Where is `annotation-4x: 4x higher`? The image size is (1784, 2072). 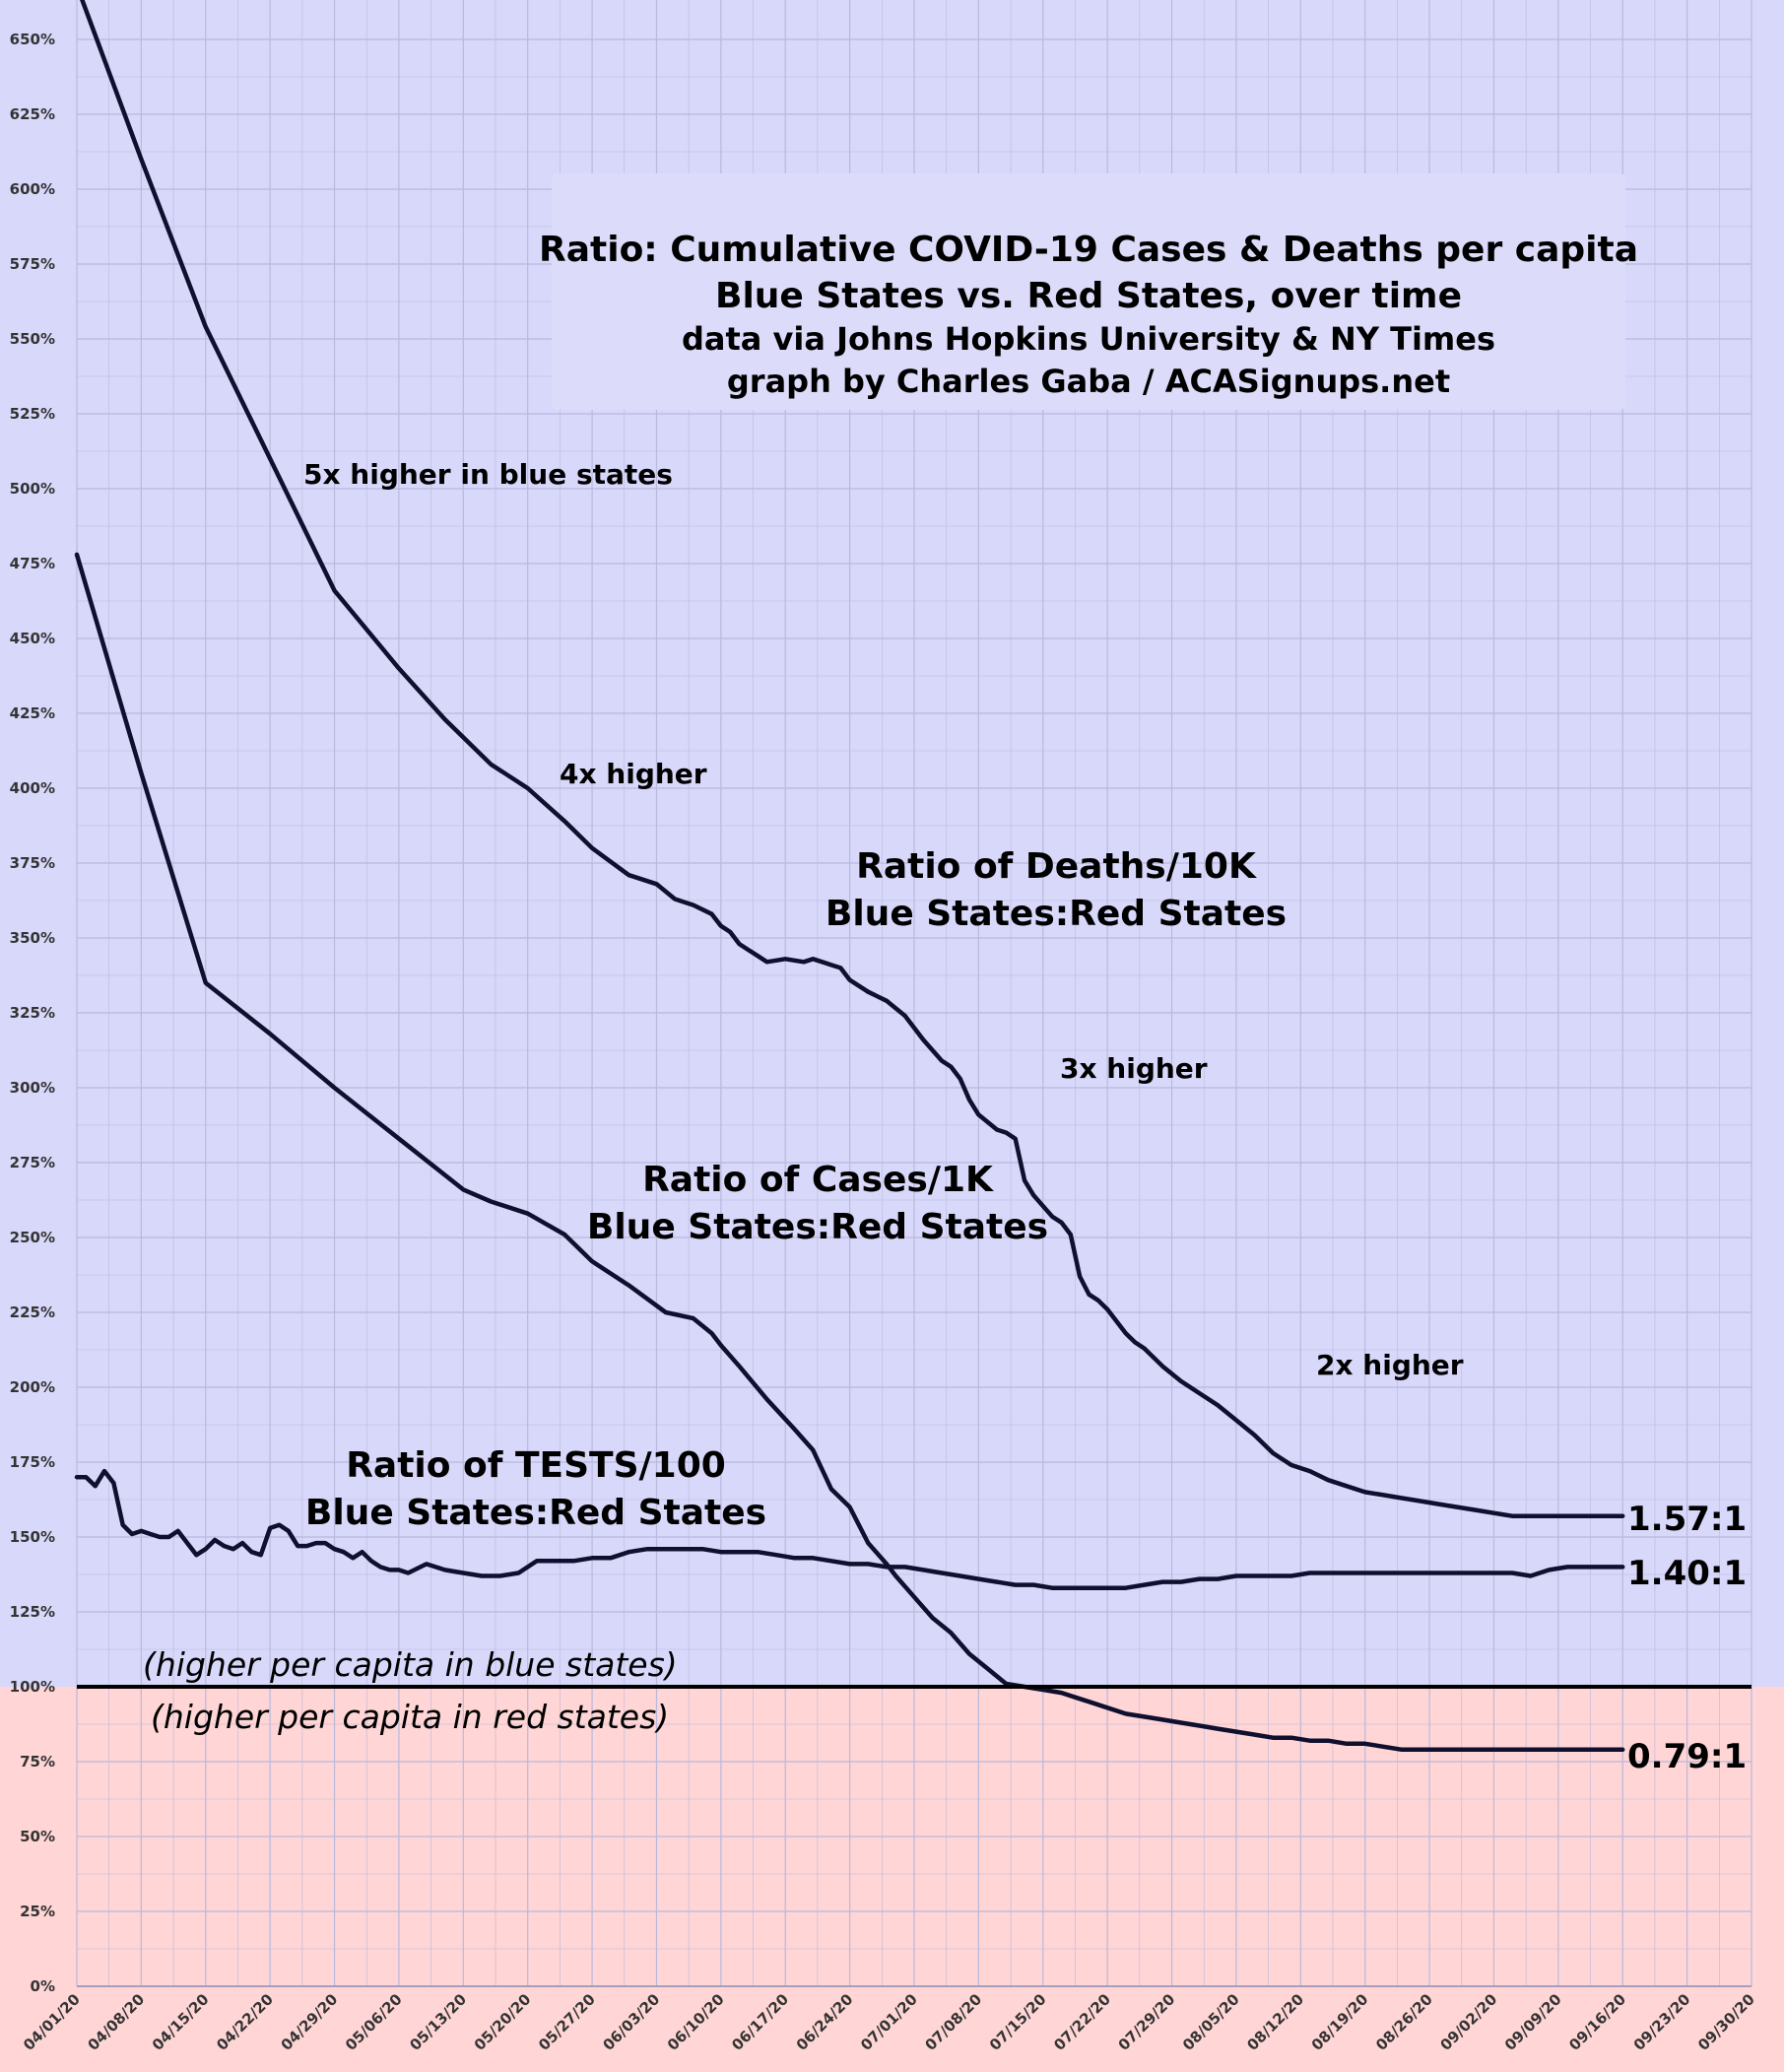
annotation-4x: 4x higher is located at coordinates (633, 774).